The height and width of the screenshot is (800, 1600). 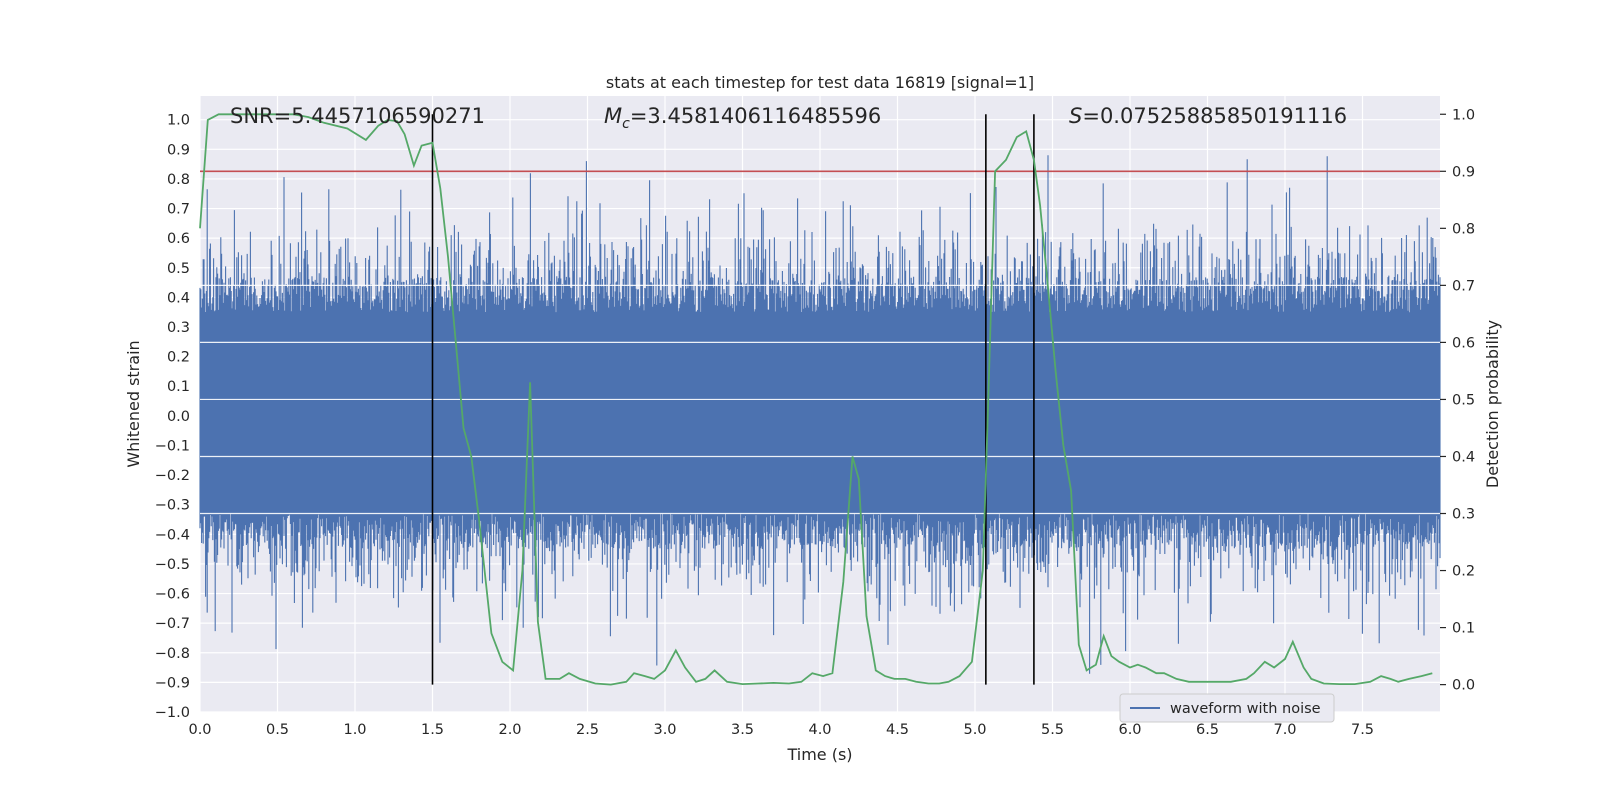 I want to click on y-tick-label: 0.0, so click(x=178, y=417).